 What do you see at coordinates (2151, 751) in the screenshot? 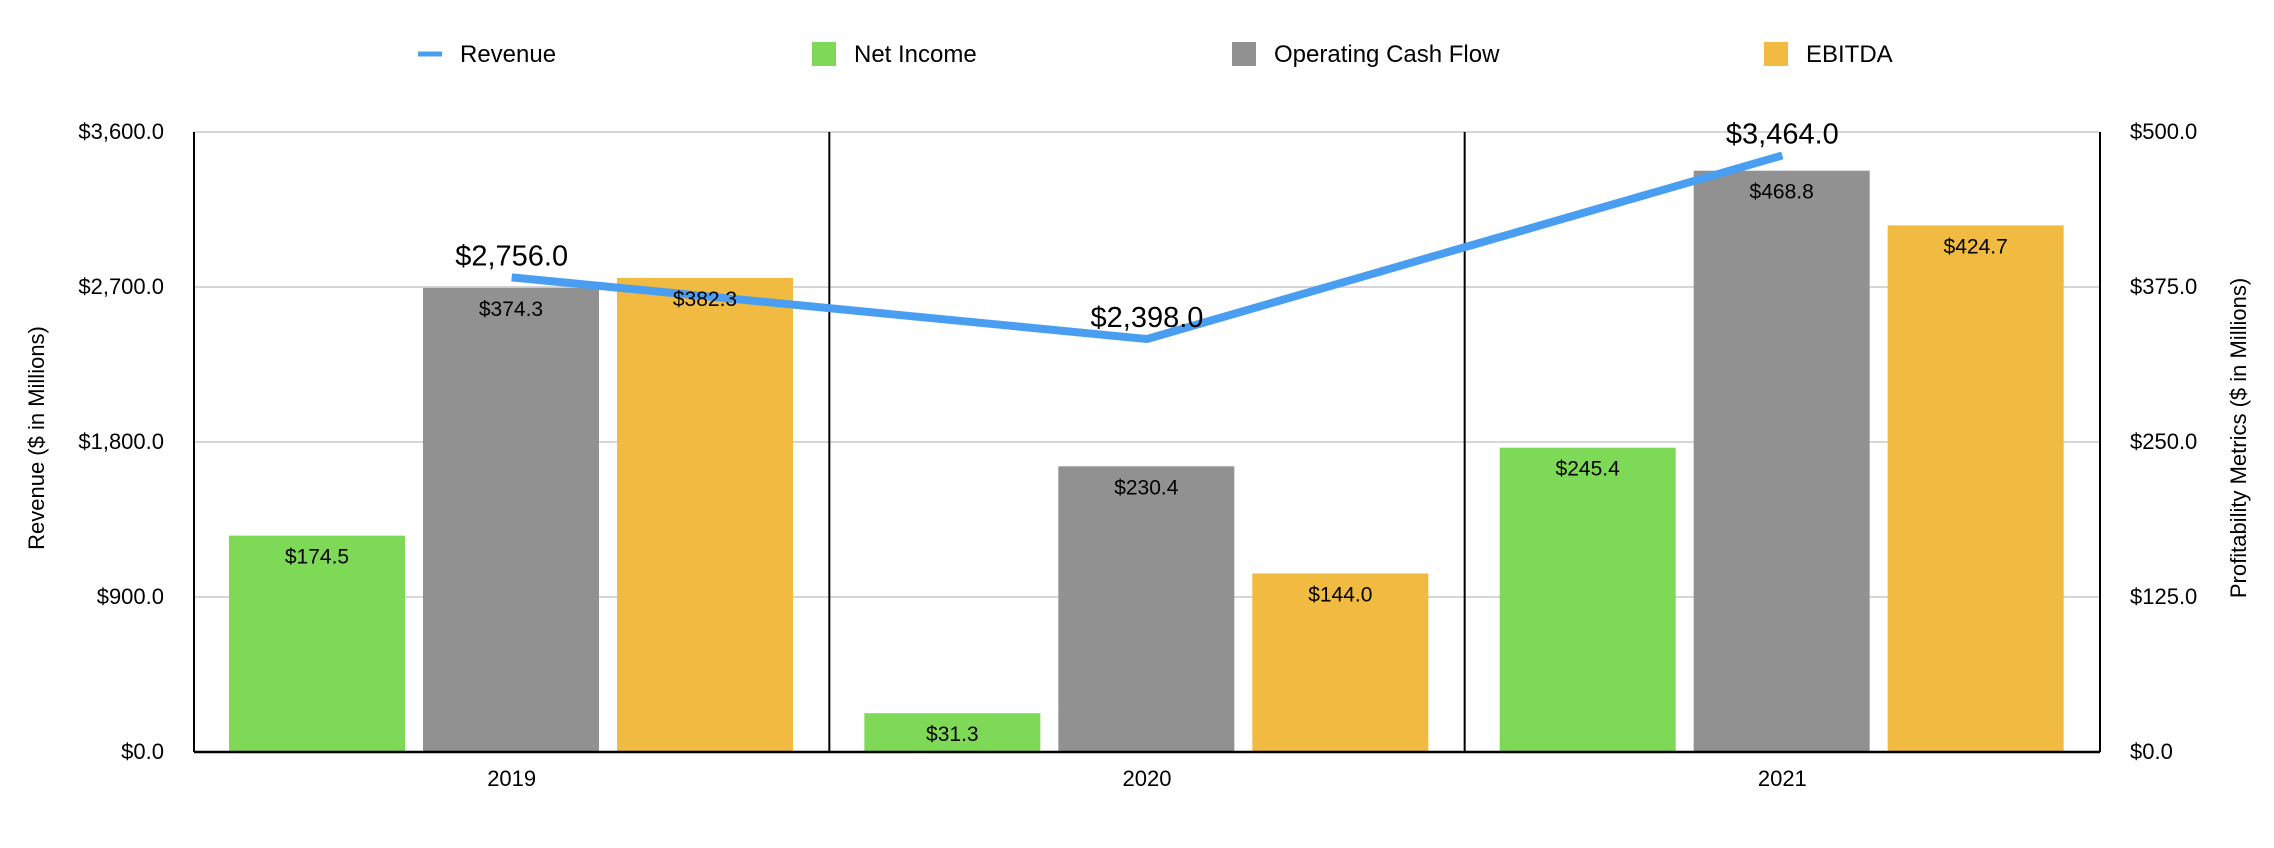
I see `right-tick-label: $0.0` at bounding box center [2151, 751].